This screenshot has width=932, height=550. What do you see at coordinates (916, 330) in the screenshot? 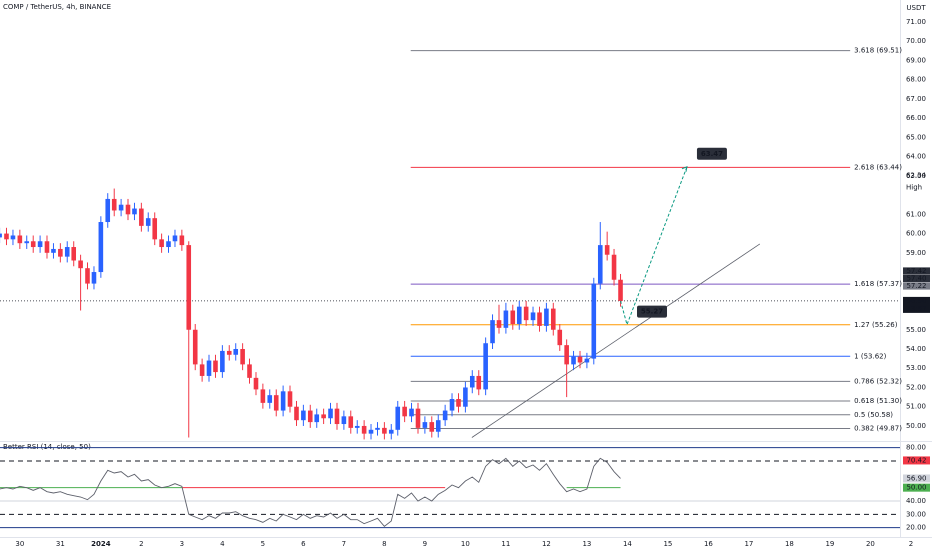
I see `y-tick-label: 55.00` at bounding box center [916, 330].